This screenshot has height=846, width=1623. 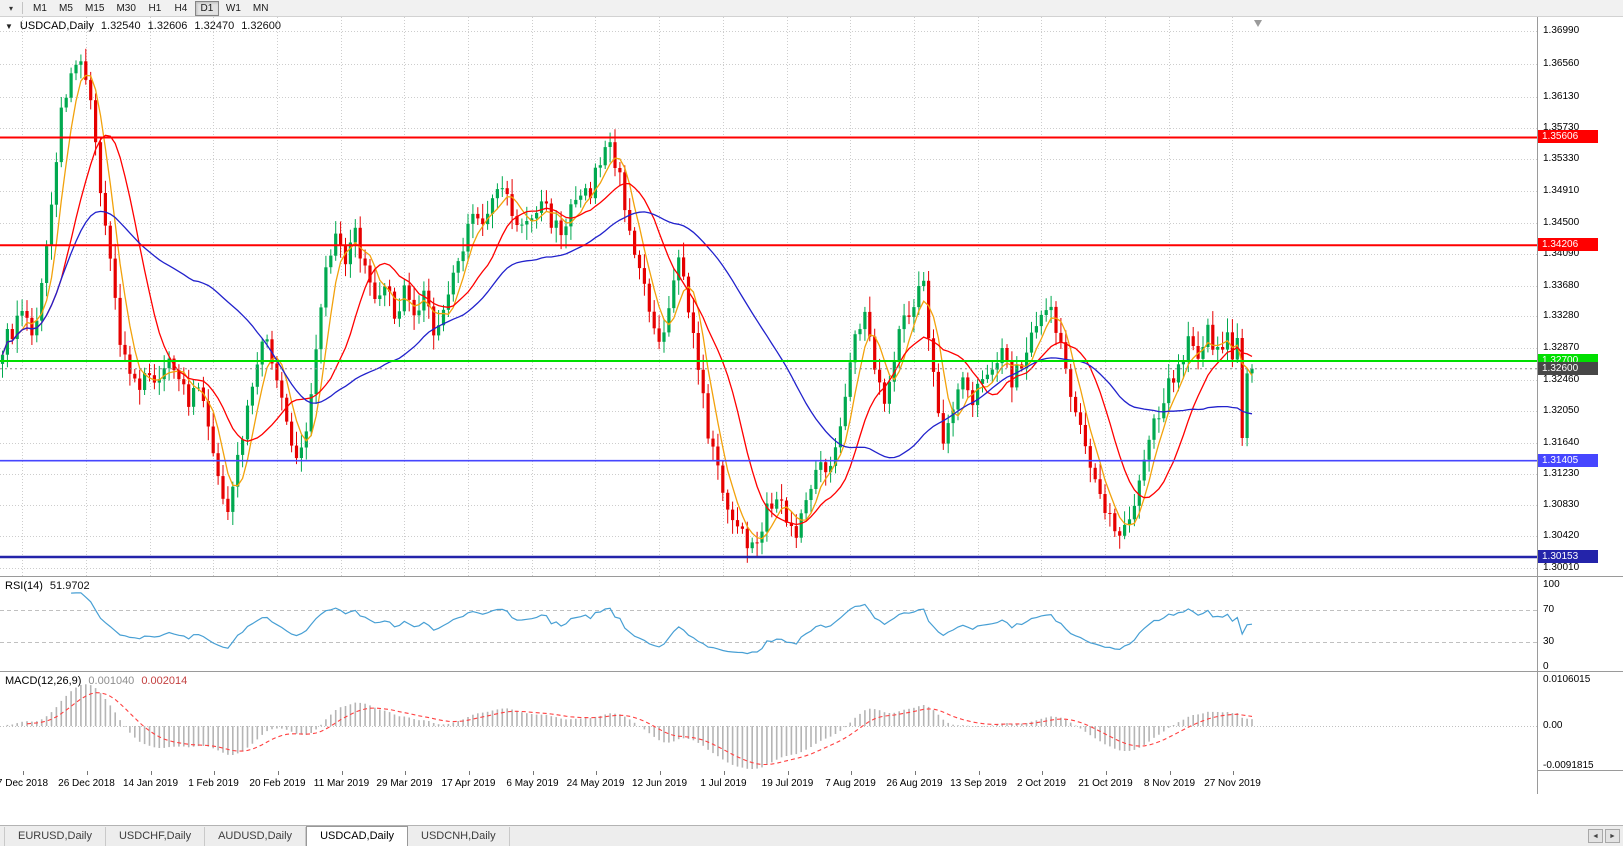 What do you see at coordinates (164, 681) in the screenshot?
I see `macd-signal-value: 0.002014` at bounding box center [164, 681].